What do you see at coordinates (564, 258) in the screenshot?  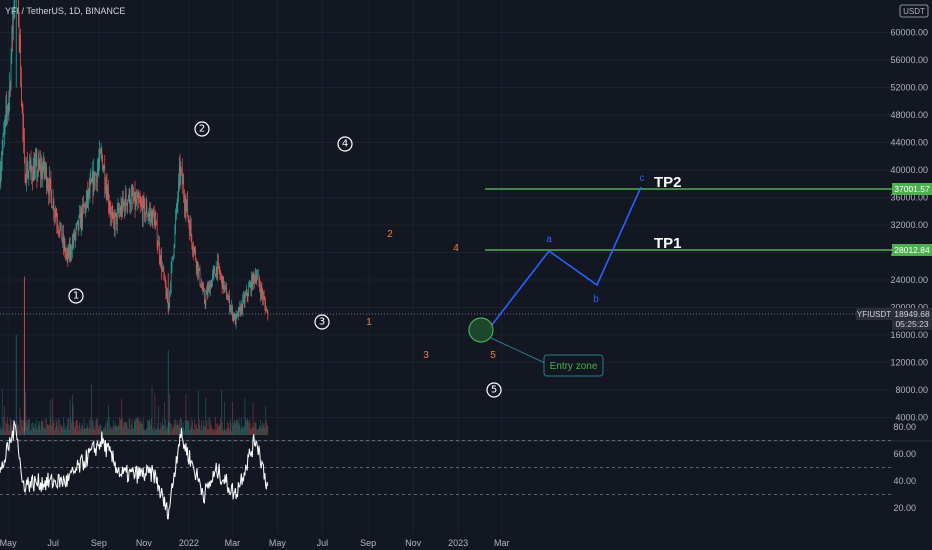 I see `projection-path` at bounding box center [564, 258].